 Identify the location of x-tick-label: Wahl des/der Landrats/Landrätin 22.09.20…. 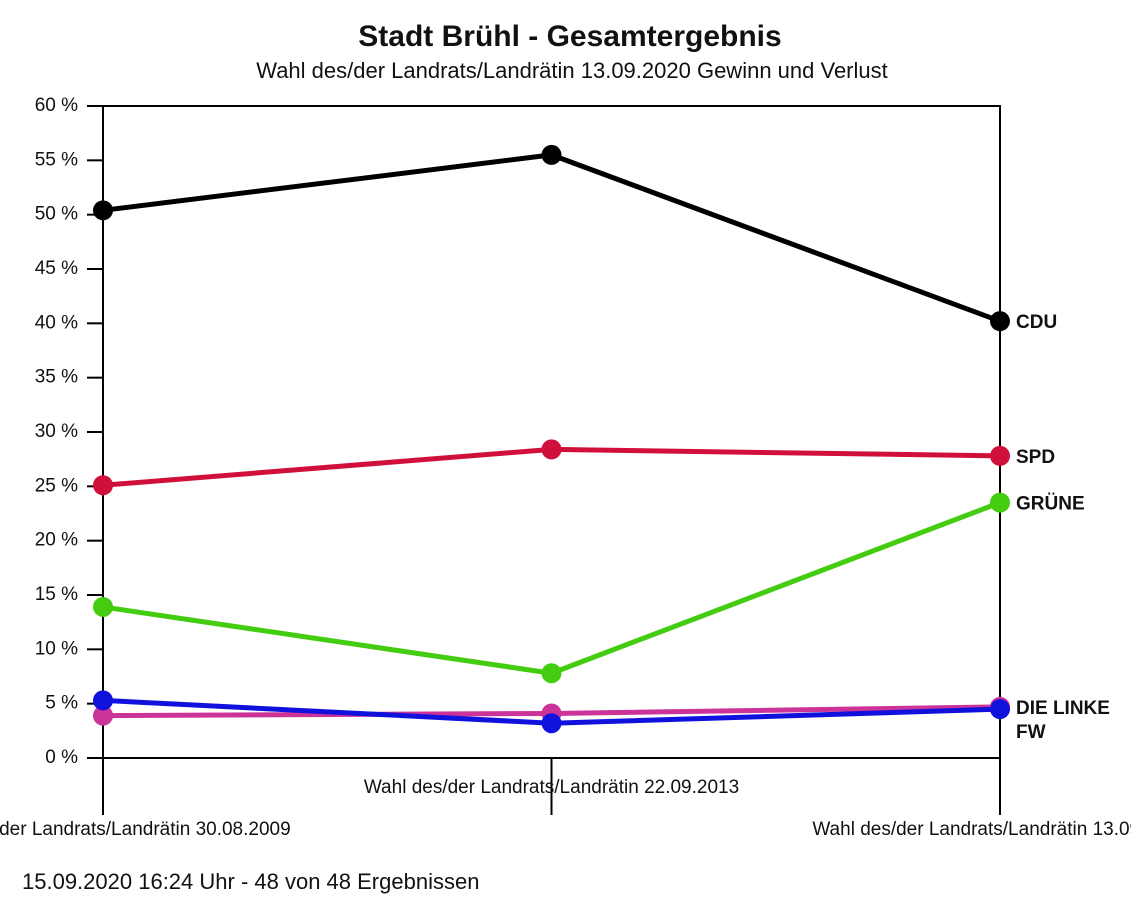
(551, 787).